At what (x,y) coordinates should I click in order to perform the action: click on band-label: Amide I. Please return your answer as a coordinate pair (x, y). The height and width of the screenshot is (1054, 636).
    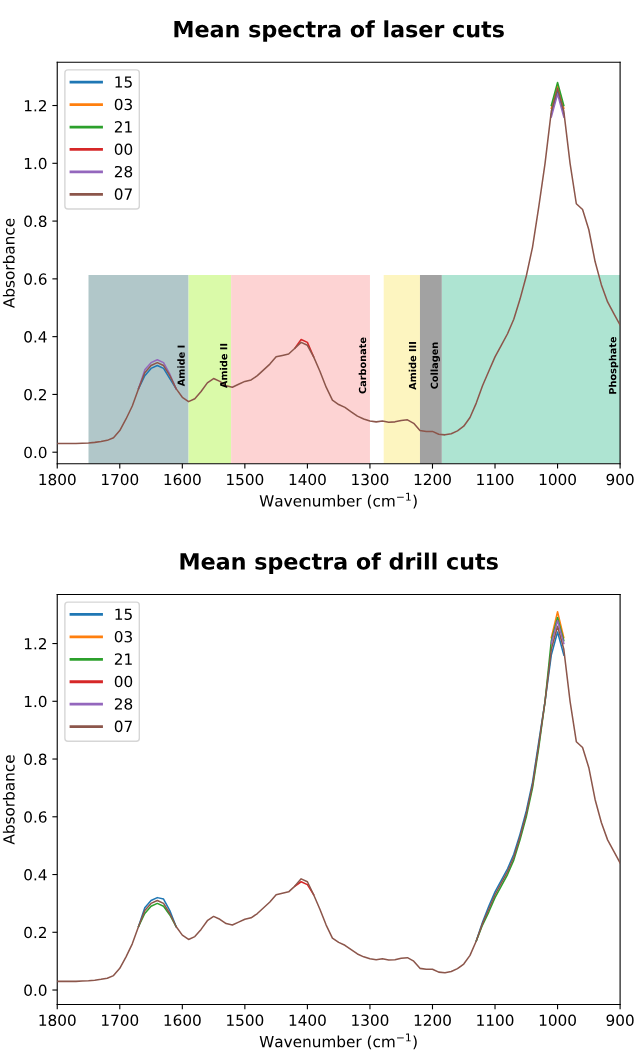
    Looking at the image, I should click on (181, 366).